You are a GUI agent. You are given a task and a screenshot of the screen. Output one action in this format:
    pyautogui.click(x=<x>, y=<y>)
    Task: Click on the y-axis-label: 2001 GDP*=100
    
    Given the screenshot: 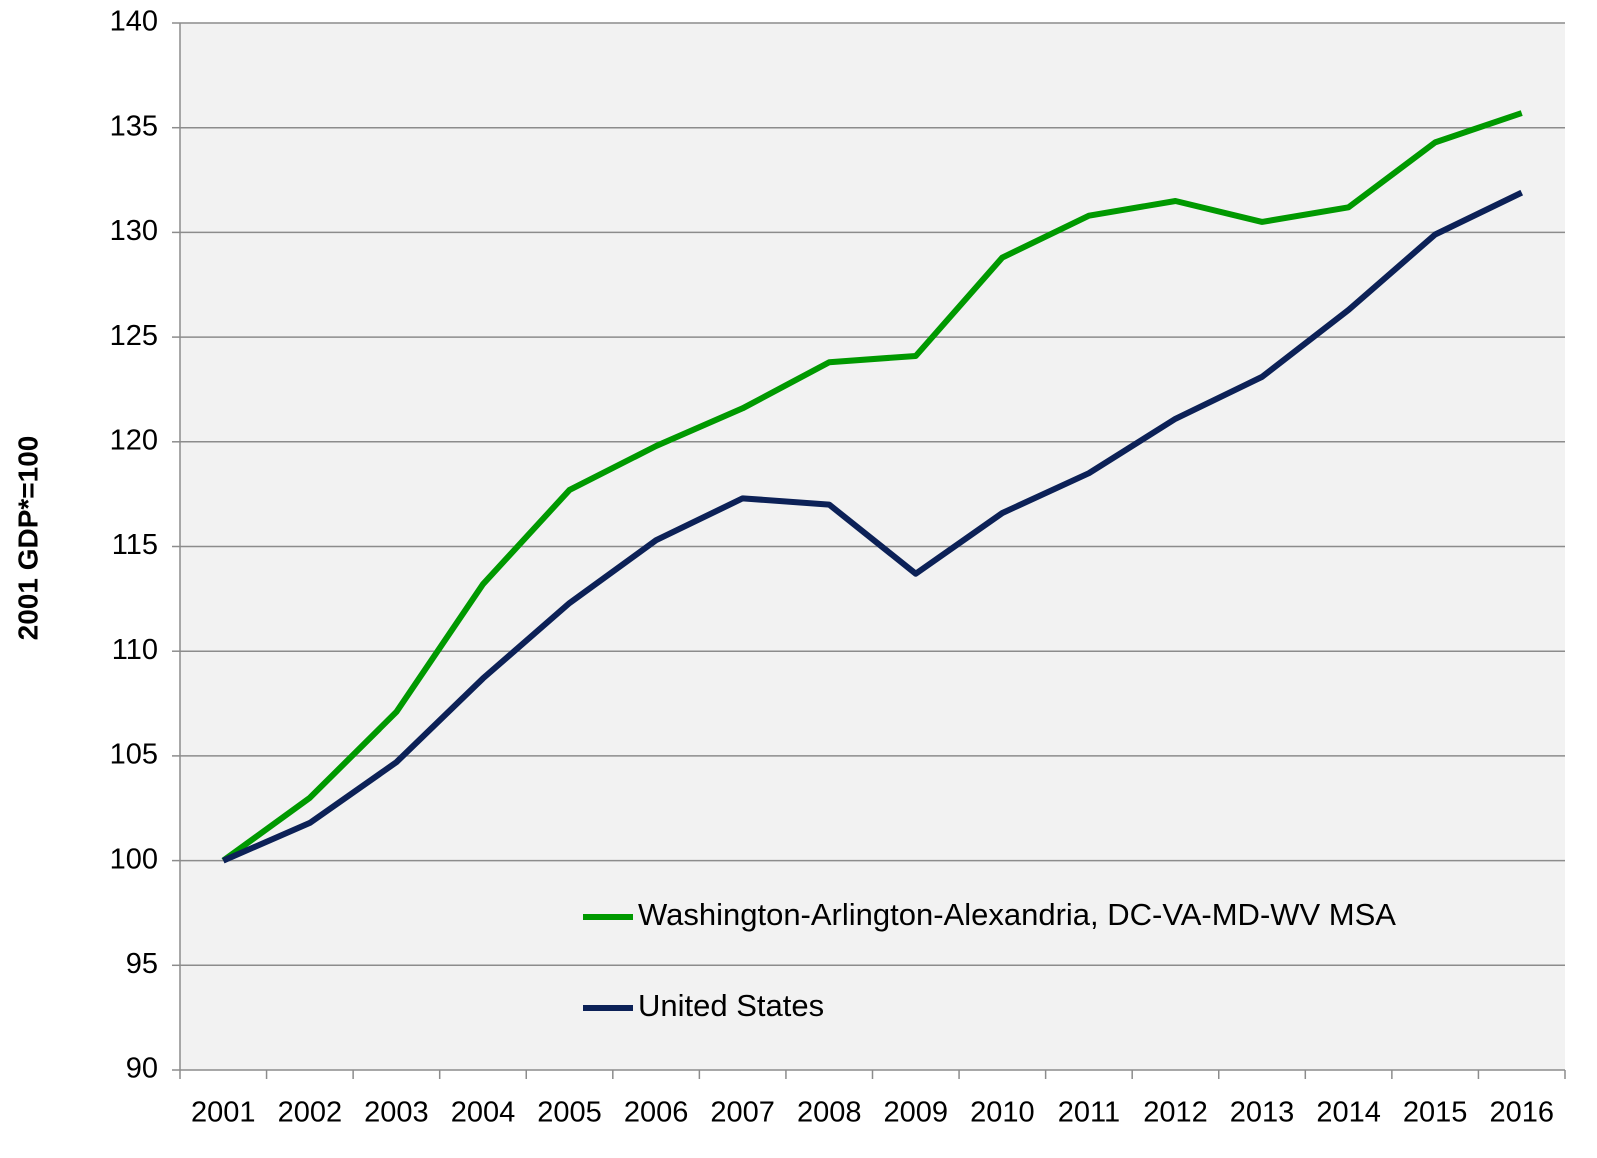 What is the action you would take?
    pyautogui.click(x=27, y=538)
    